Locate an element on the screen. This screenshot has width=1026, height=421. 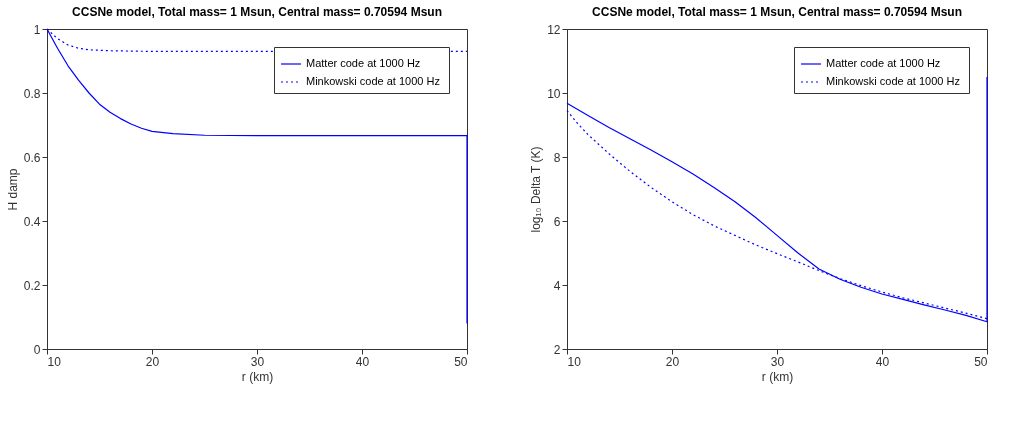
y-tick-label: 0.6 is located at coordinates (32, 157).